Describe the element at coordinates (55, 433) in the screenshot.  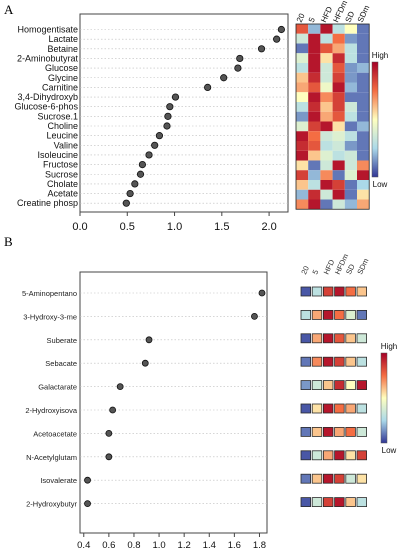
I see `metabolite-label: Acetoacetate` at that location.